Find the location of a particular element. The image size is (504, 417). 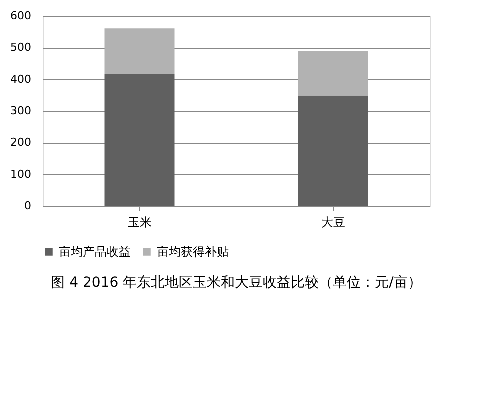

legend-label: 亩均产品收益 is located at coordinates (95, 252).